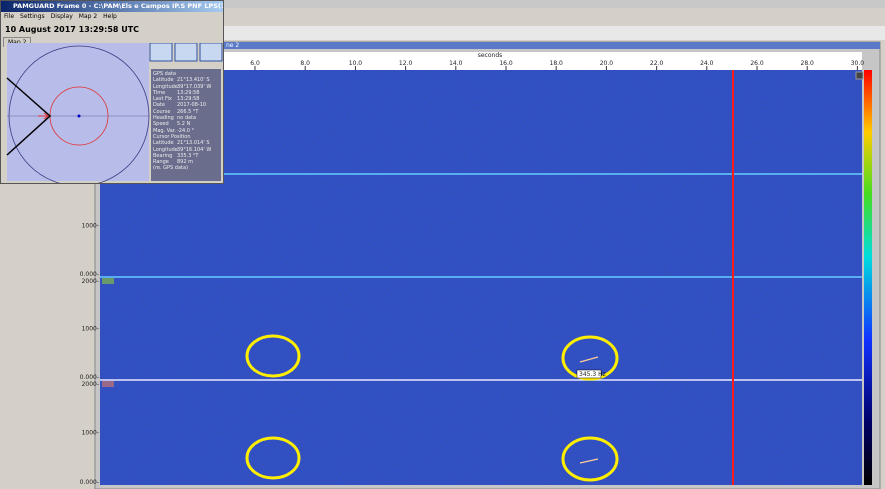 This screenshot has width=885, height=489. What do you see at coordinates (164, 74) in the screenshot?
I see `gps-heading: GPS data` at bounding box center [164, 74].